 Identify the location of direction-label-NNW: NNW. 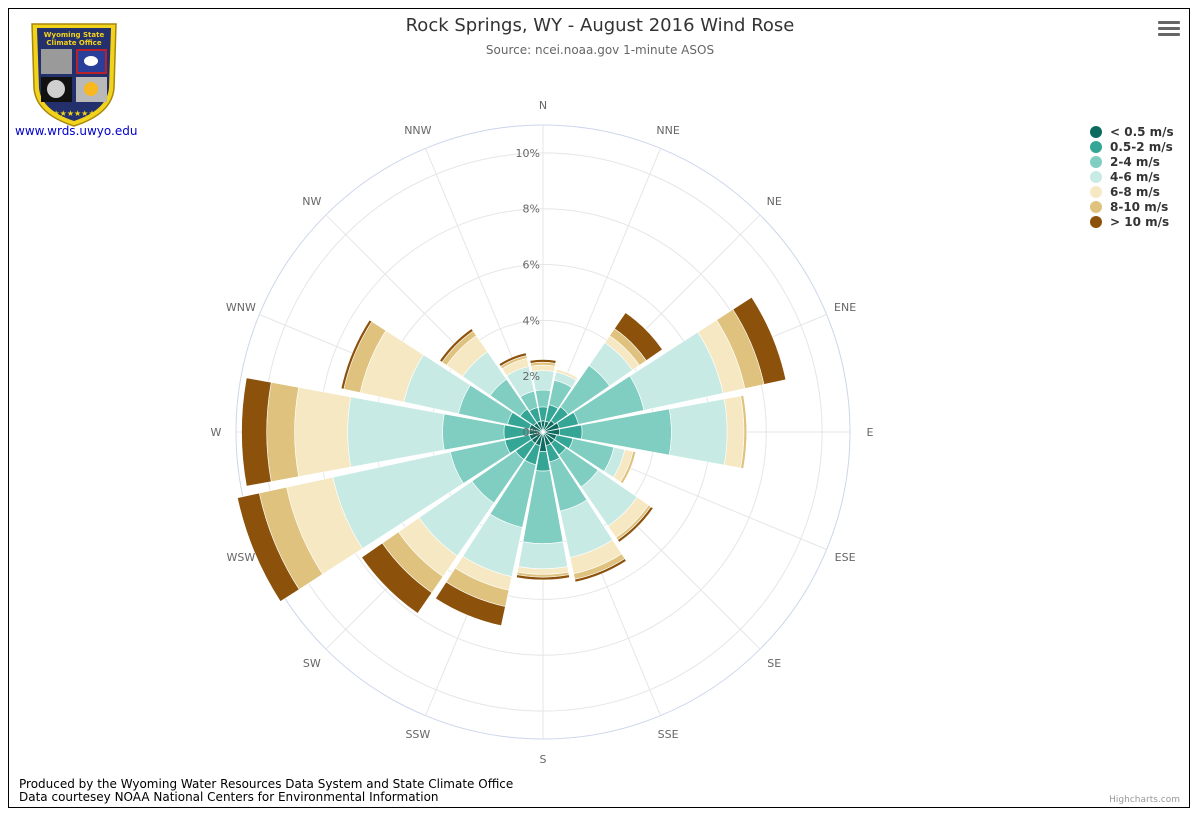
(417, 130).